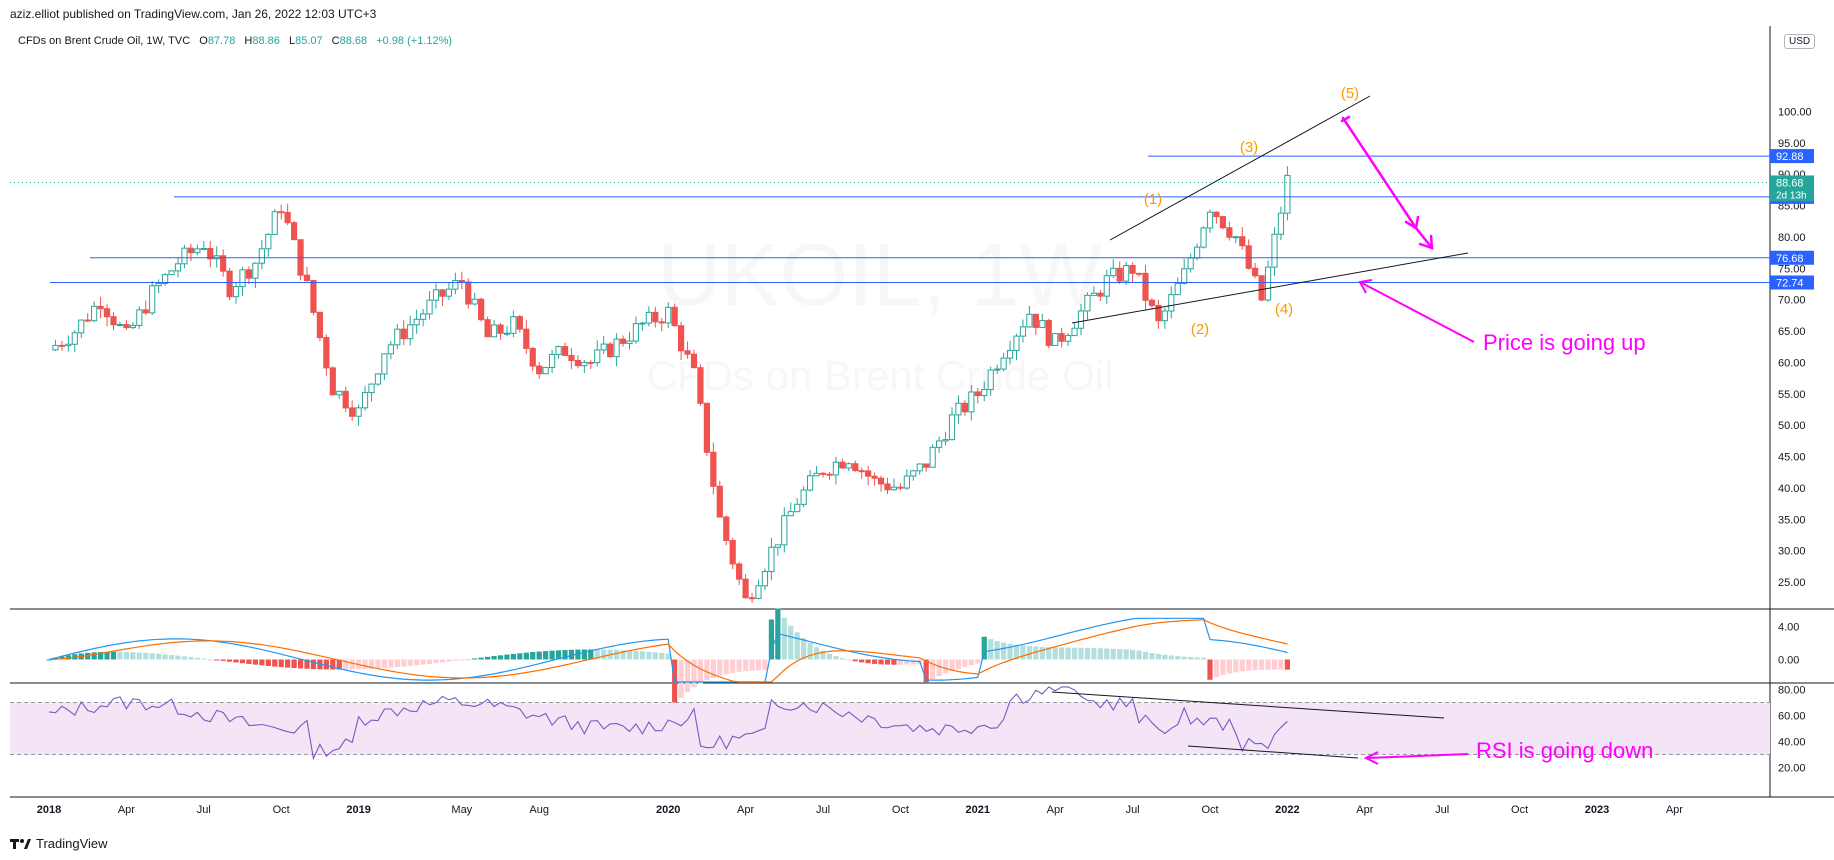 This screenshot has width=1834, height=860. What do you see at coordinates (1790, 183) in the screenshot?
I see `last-price-label: 88.68` at bounding box center [1790, 183].